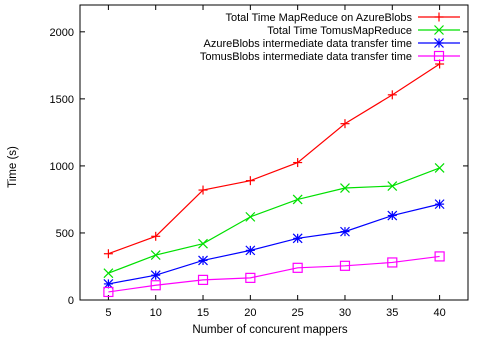 This screenshot has width=481, height=341. What do you see at coordinates (345, 313) in the screenshot?
I see `x-tick-label: 30` at bounding box center [345, 313].